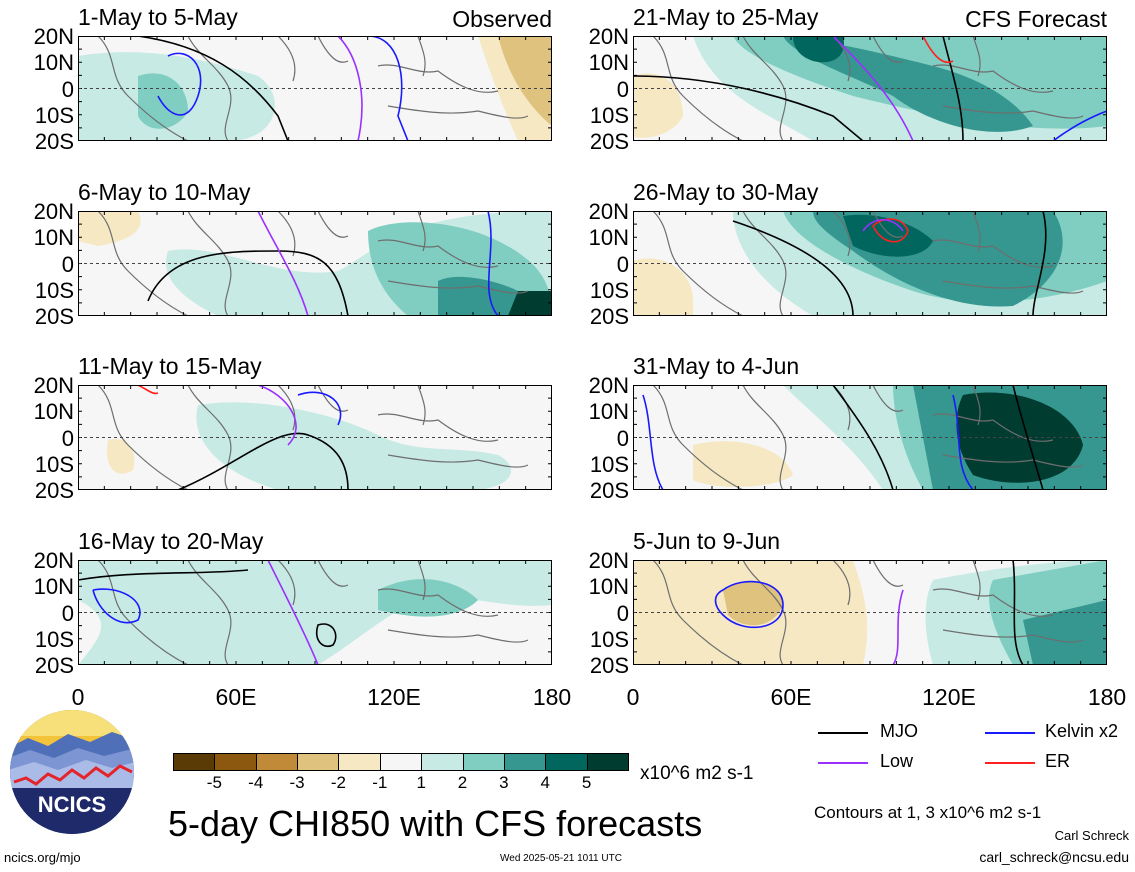  Describe the element at coordinates (158, 17) in the screenshot. I see `panel-title: 1-May to 5-May` at that location.